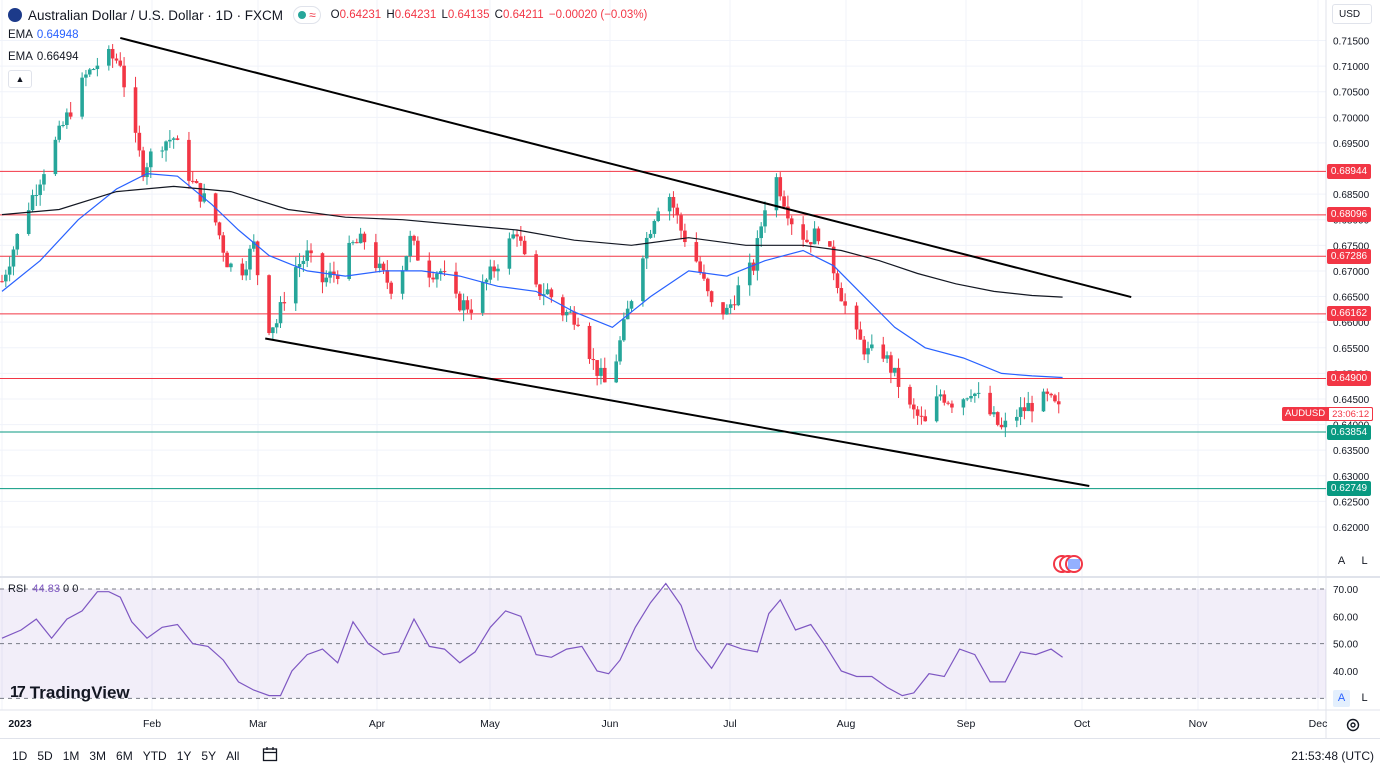 This screenshot has height=777, width=1380. Describe the element at coordinates (45, 756) in the screenshot. I see `timeframe-5d: 5D` at that location.